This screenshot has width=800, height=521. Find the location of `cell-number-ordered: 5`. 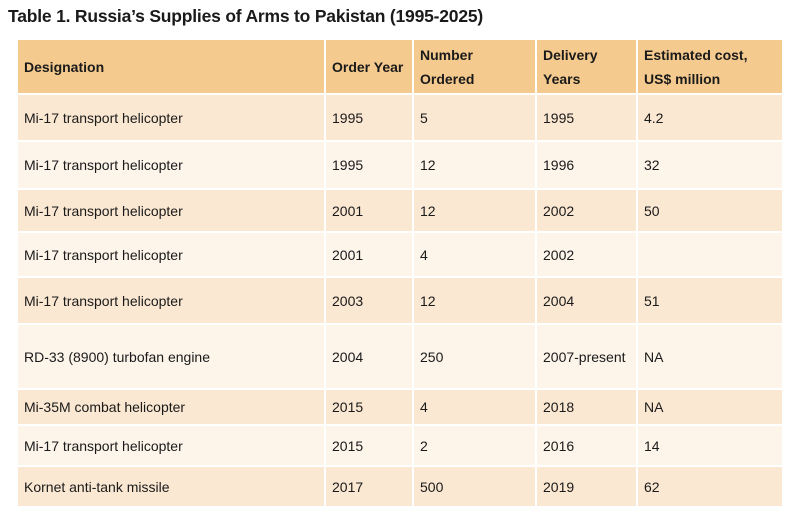

cell-number-ordered: 5 is located at coordinates (474, 117).